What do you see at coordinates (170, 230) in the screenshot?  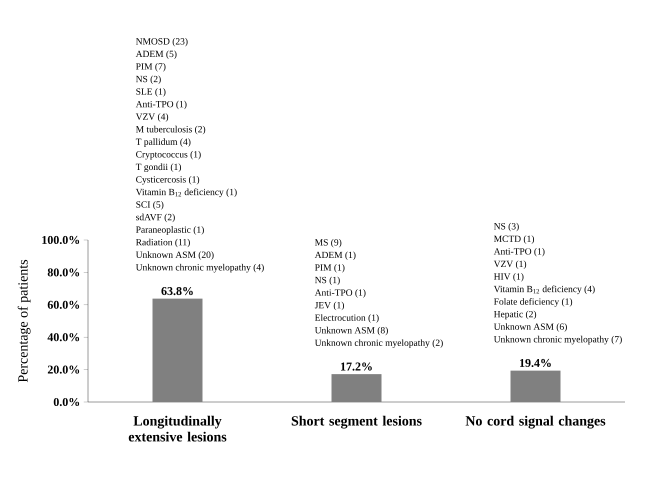 I see `text: Paraneoplastic (1)` at bounding box center [170, 230].